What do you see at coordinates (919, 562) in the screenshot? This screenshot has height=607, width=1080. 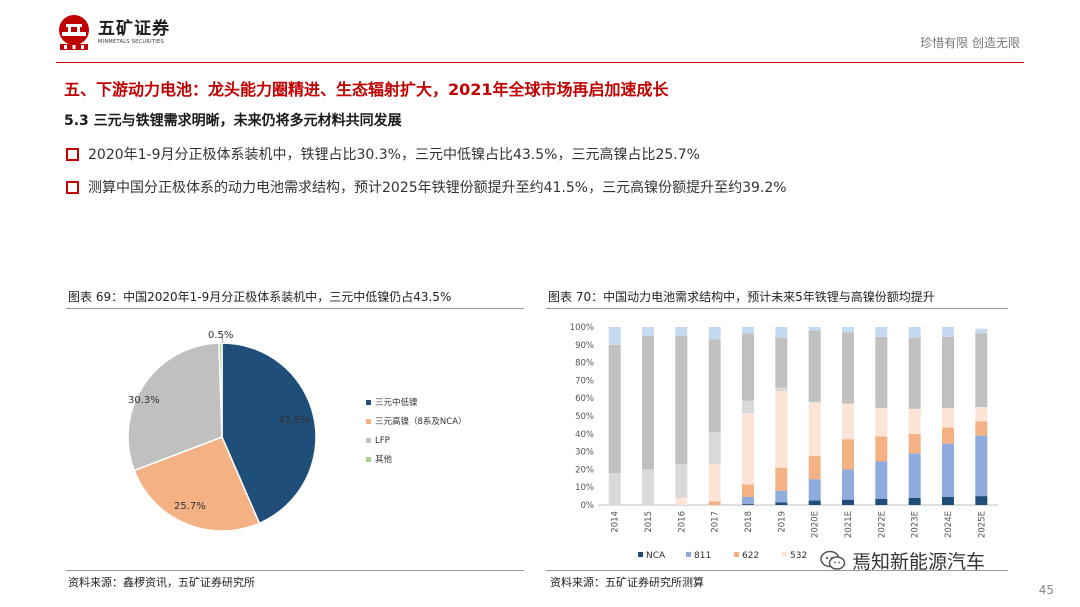 I see `watermark-text: 焉知新能源汽车` at bounding box center [919, 562].